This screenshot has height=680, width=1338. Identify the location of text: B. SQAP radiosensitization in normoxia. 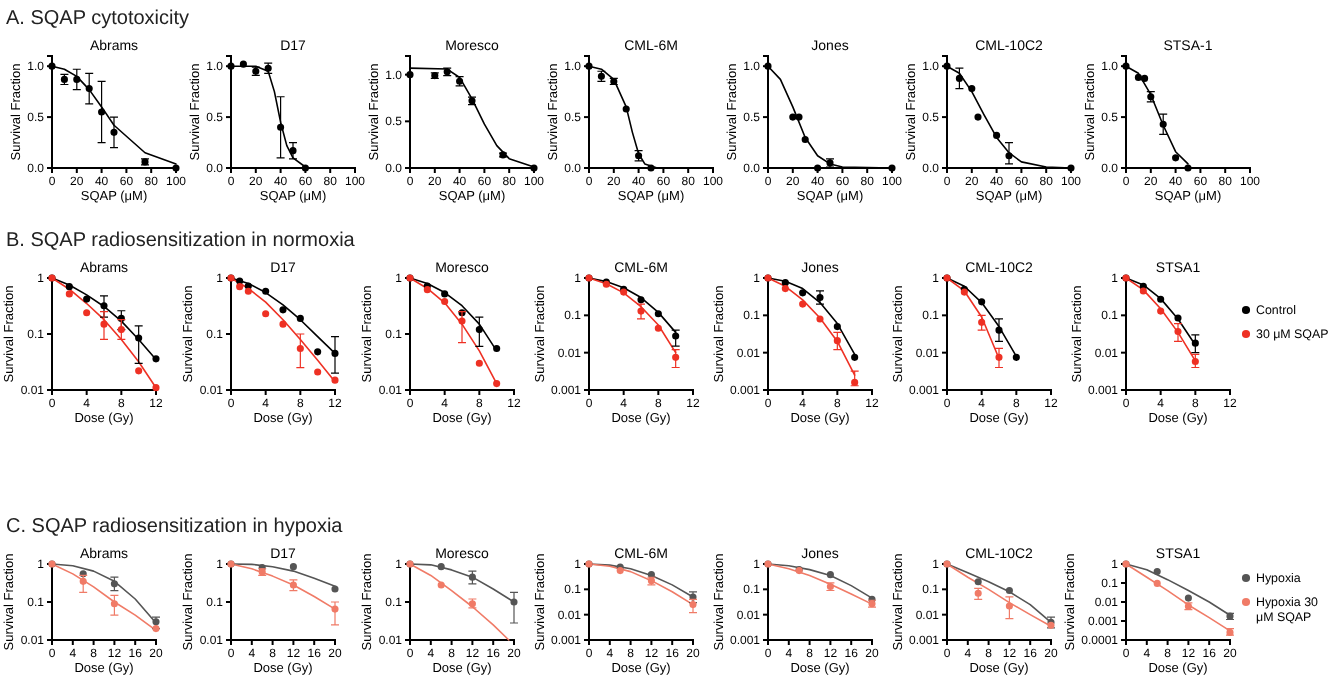
(181, 241).